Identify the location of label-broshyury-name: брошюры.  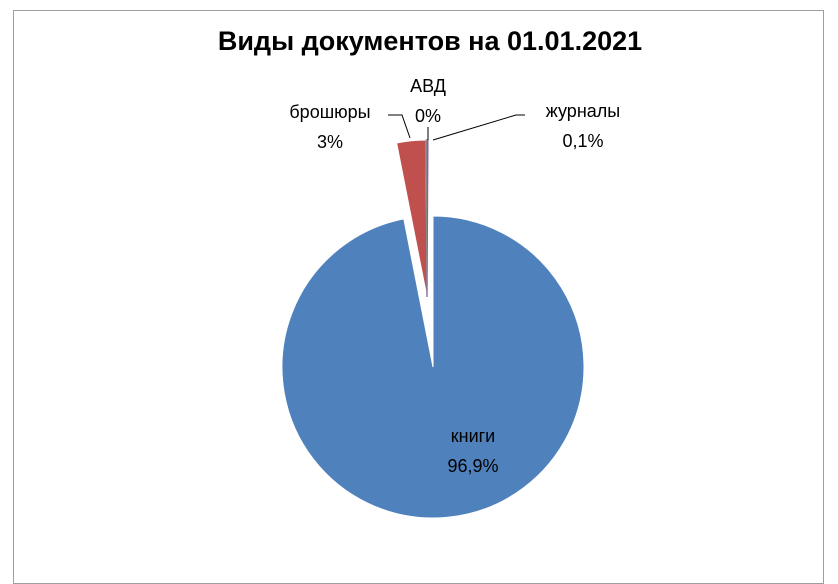
(329, 112).